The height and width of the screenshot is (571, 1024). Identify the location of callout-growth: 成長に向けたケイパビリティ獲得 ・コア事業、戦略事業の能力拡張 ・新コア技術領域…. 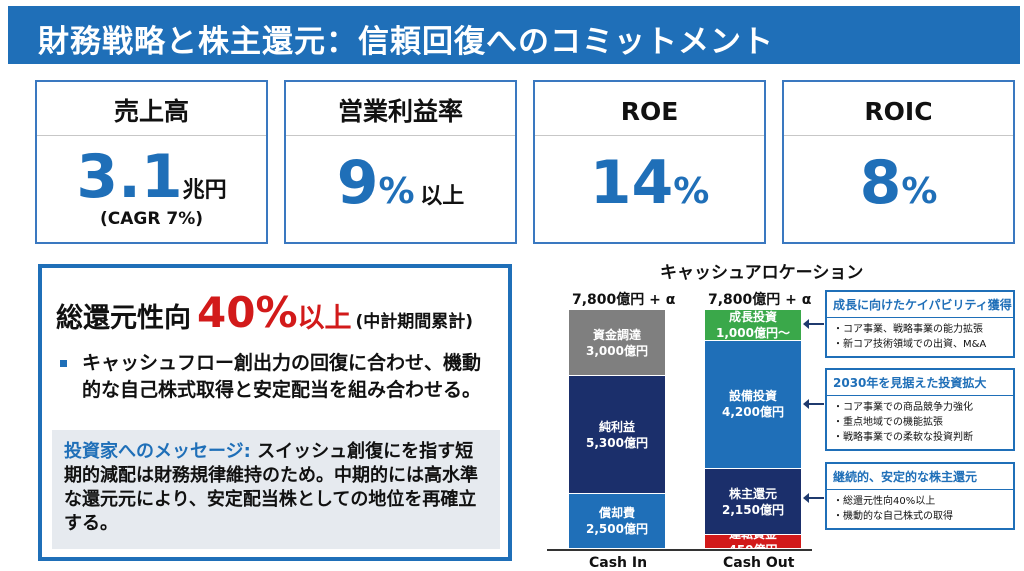
(920, 324).